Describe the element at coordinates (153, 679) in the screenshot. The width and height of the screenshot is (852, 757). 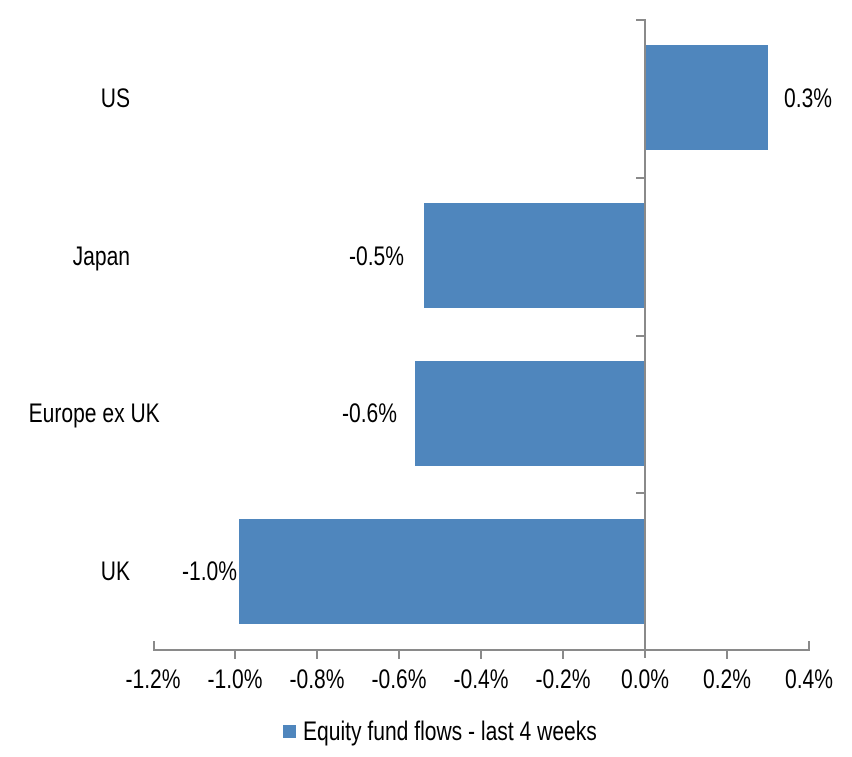
I see `x-tick-label-12: -1.2%` at that location.